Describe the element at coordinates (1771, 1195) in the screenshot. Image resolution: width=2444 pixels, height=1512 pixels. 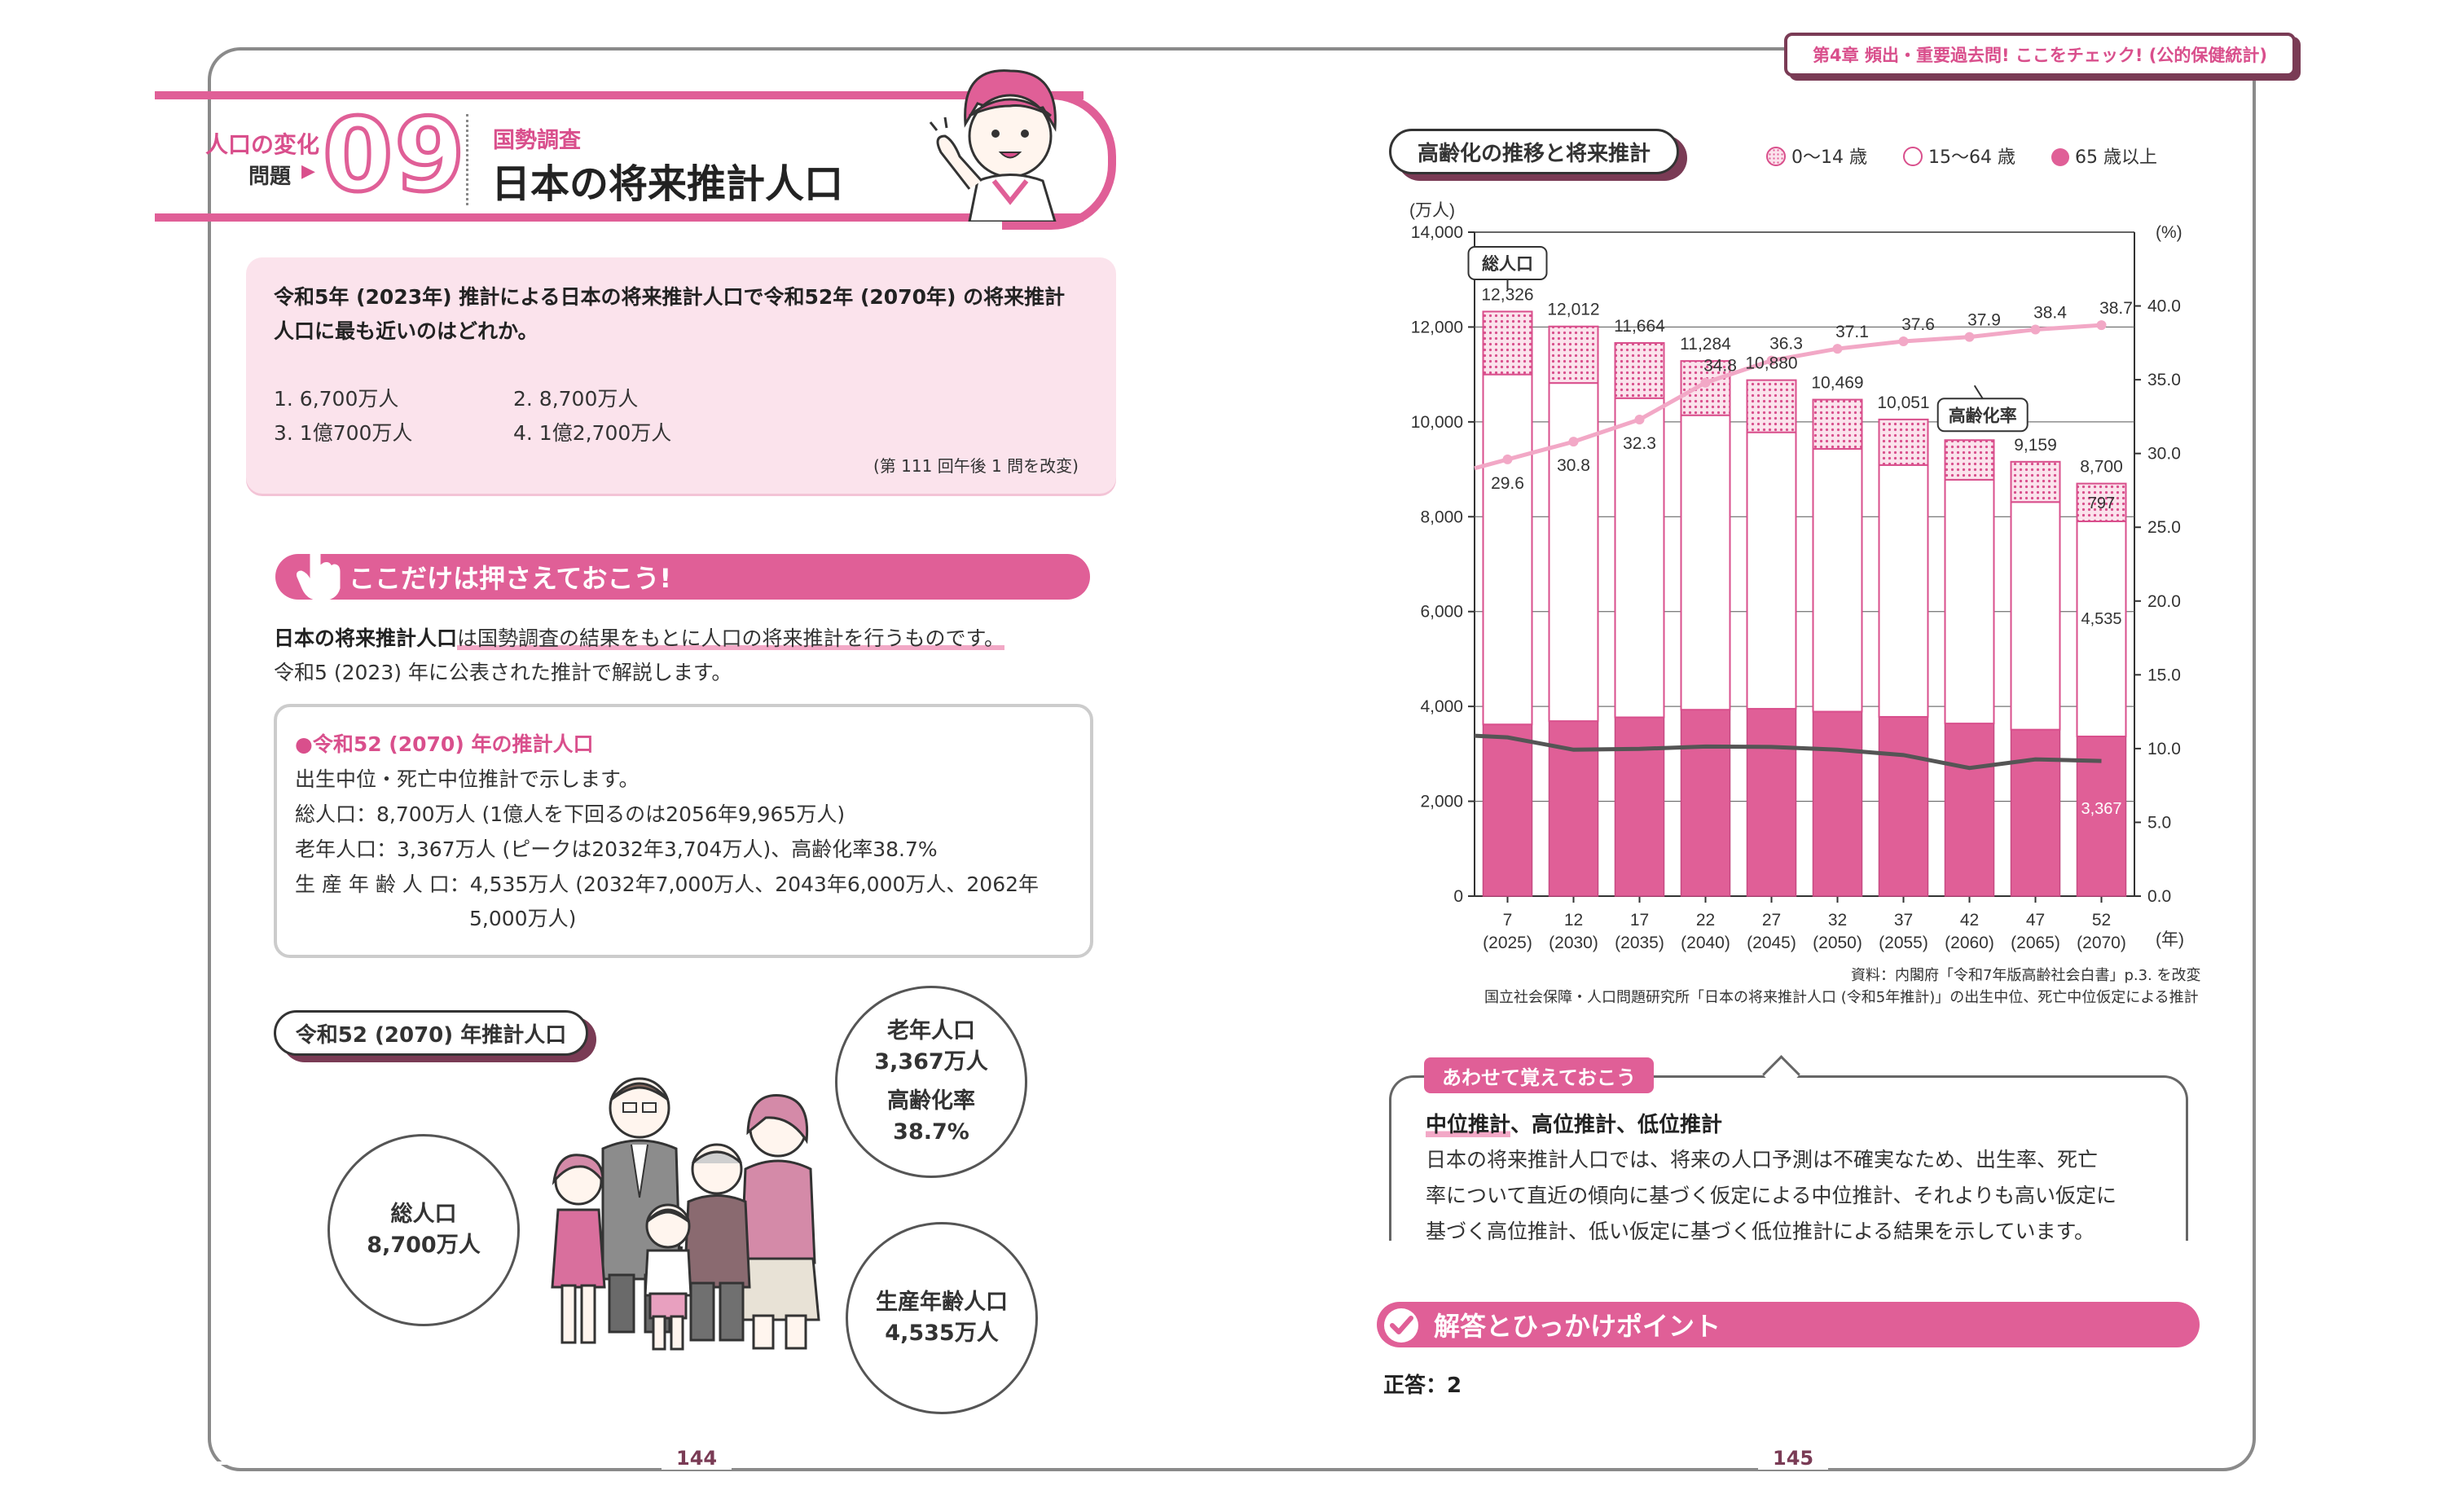
I see `remember-line-2: 率について直近の傾向に基づく仮定による中位推計、それよりも高い仮定に` at that location.